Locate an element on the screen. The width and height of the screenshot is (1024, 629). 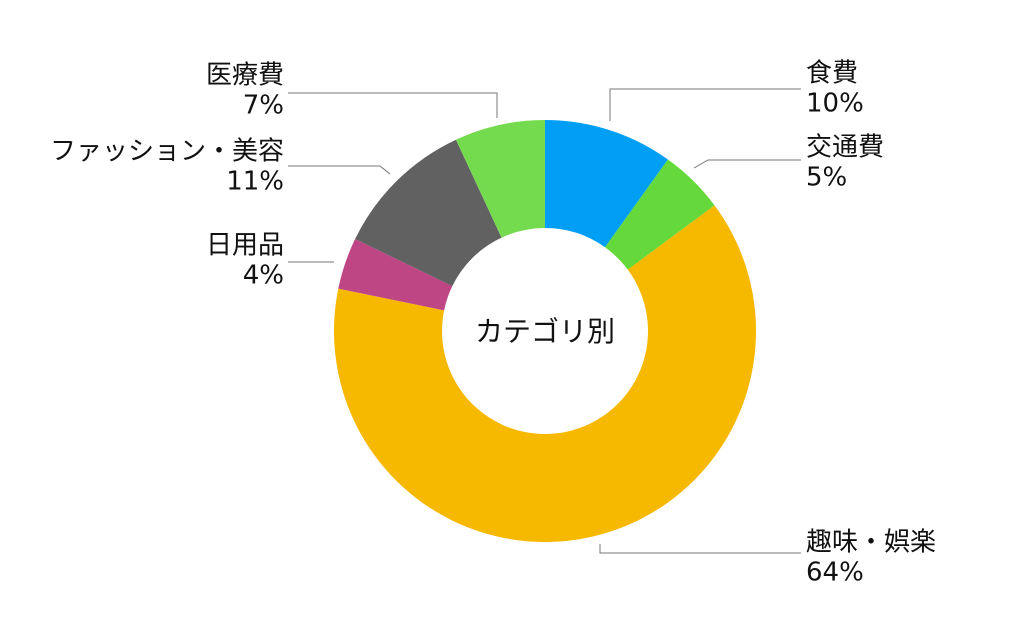
slice-label-1: 交通費 is located at coordinates (845, 148).